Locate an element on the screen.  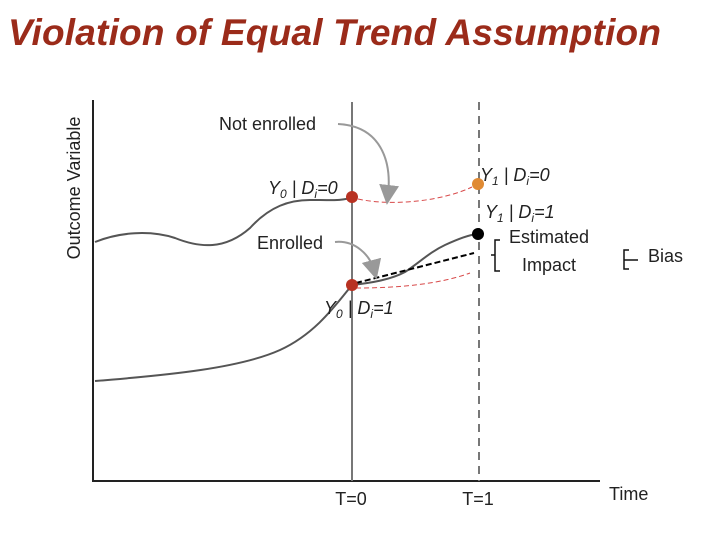
not-enrolled-arrow is located at coordinates (368, 164).